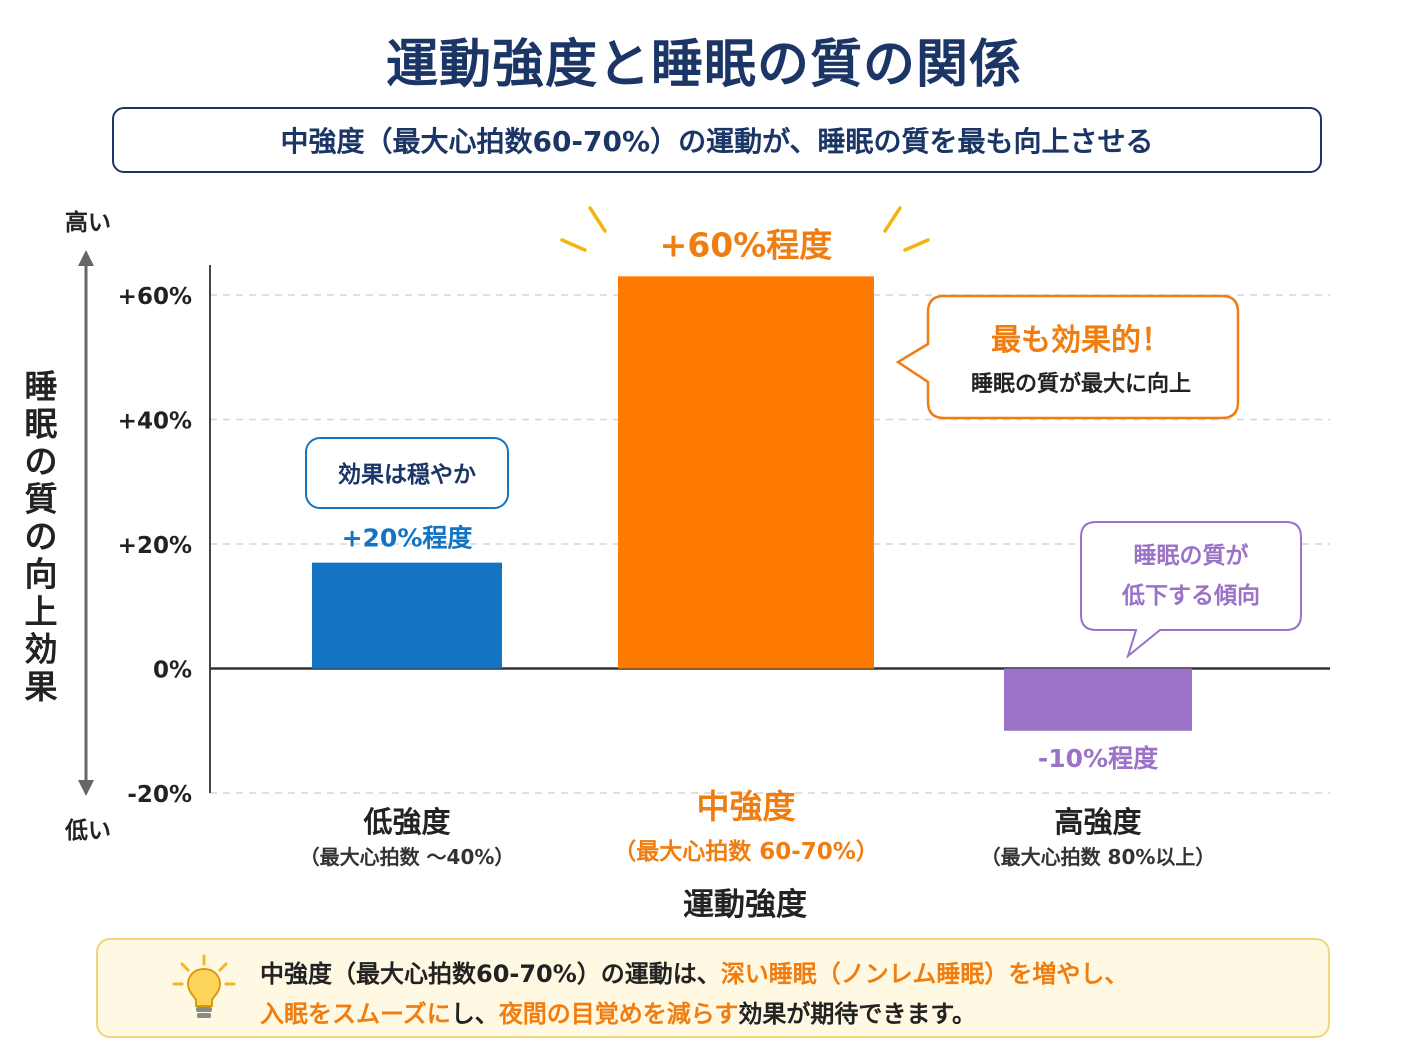 This screenshot has height=1056, width=1408. What do you see at coordinates (41, 424) in the screenshot?
I see `y-axis-title-char: 眠` at bounding box center [41, 424].